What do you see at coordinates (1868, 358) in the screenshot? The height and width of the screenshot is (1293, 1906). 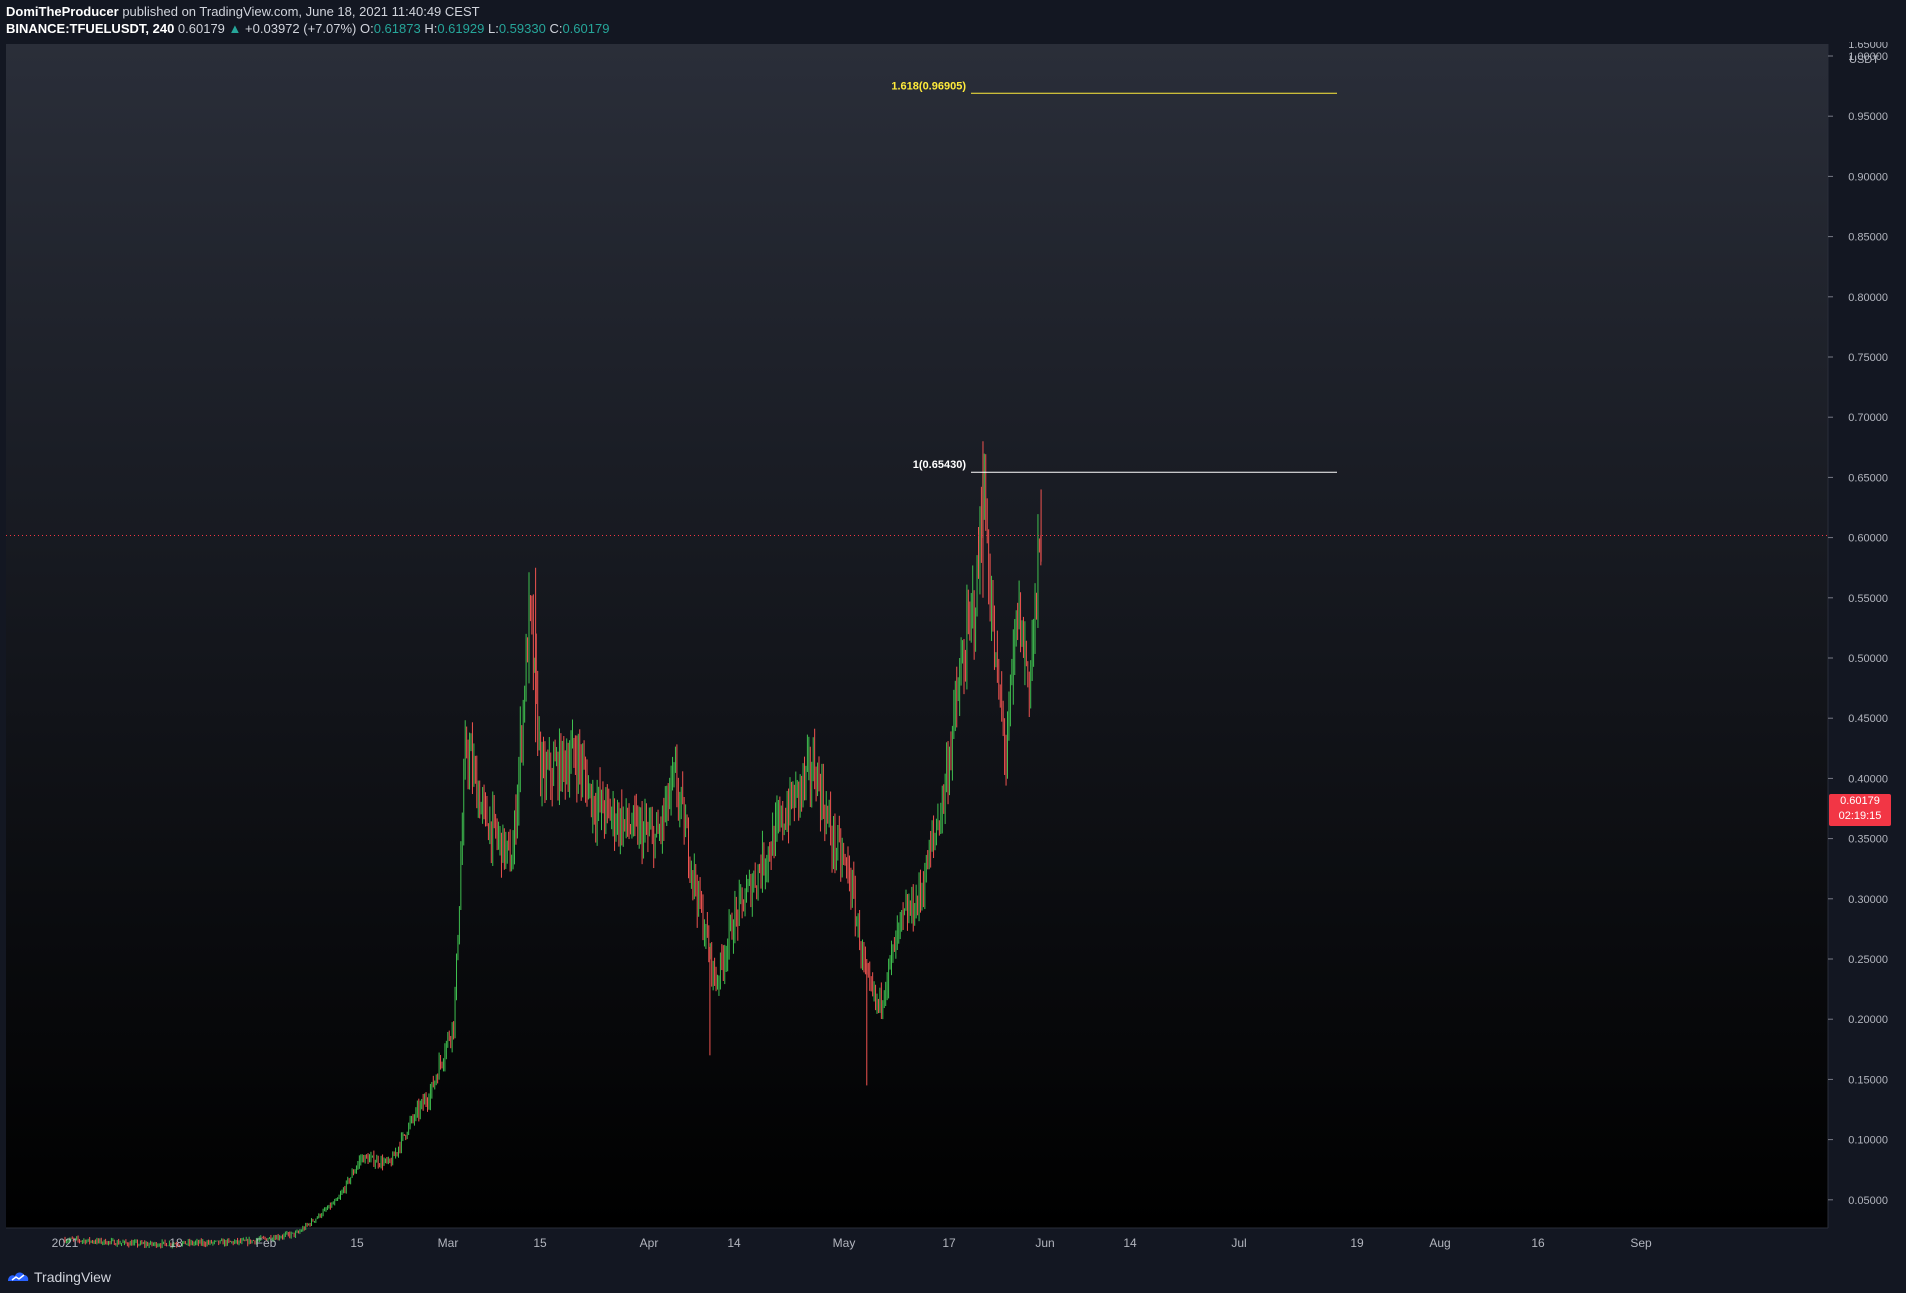 I see `price-tick-label: 0.75000` at bounding box center [1868, 358].